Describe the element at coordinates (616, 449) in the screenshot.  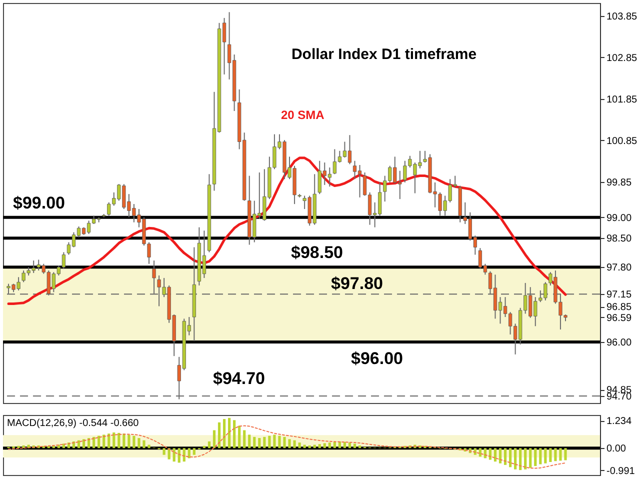
I see `y-tick-label: 0.00` at that location.